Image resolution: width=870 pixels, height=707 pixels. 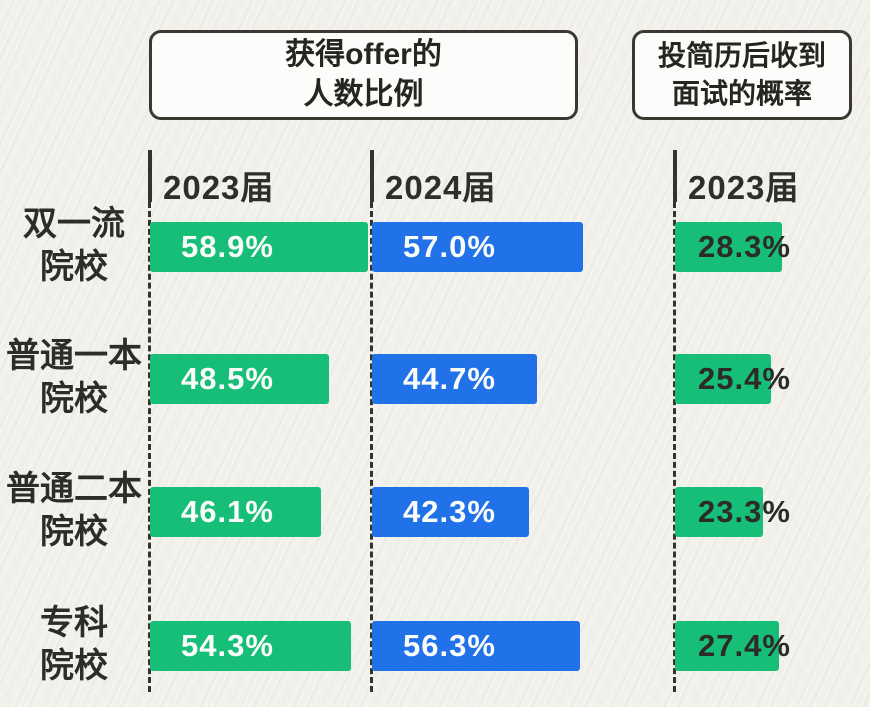 I want to click on row-label: 双一流 院校, so click(x=74, y=246).